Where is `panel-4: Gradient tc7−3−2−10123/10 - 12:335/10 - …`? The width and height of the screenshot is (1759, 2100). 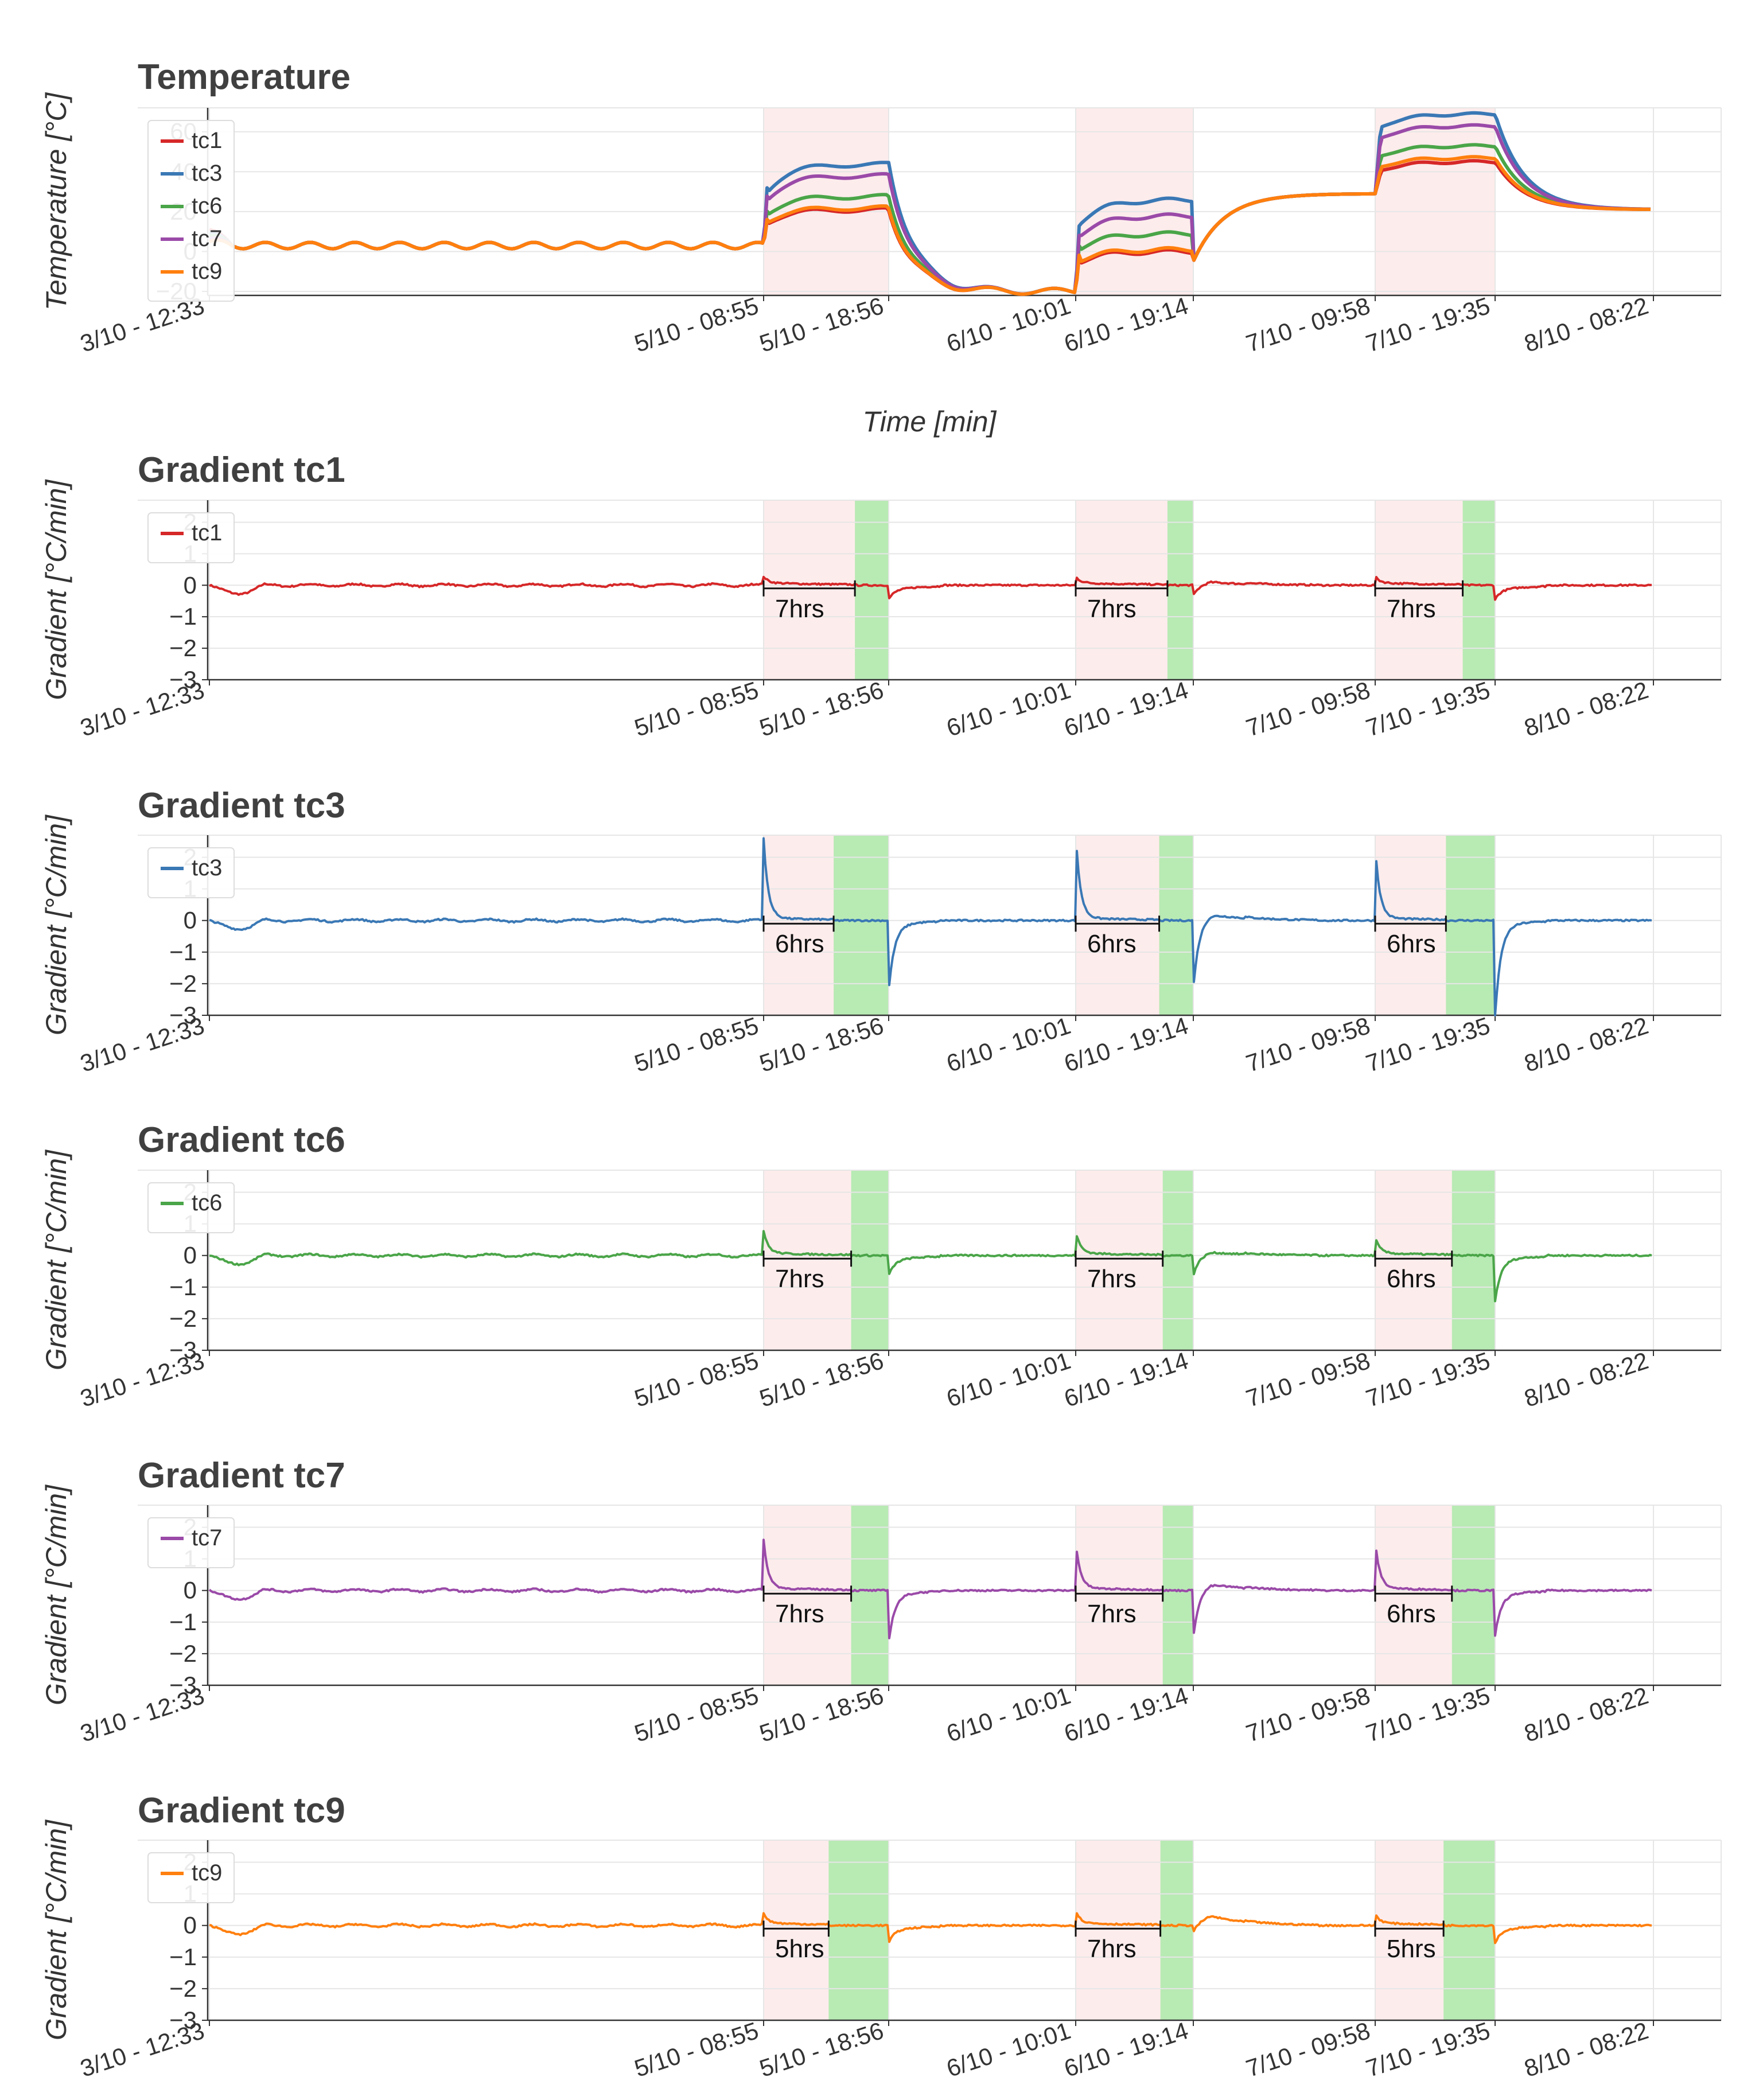
panel-4: Gradient tc7−3−2−10123/10 - 12:335/10 - … is located at coordinates (881, 1601).